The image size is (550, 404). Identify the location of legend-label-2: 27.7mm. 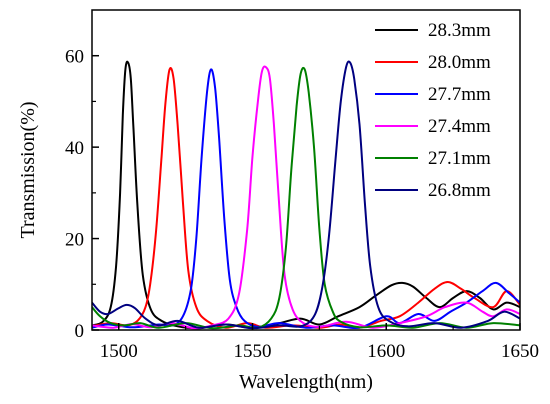
(459, 94).